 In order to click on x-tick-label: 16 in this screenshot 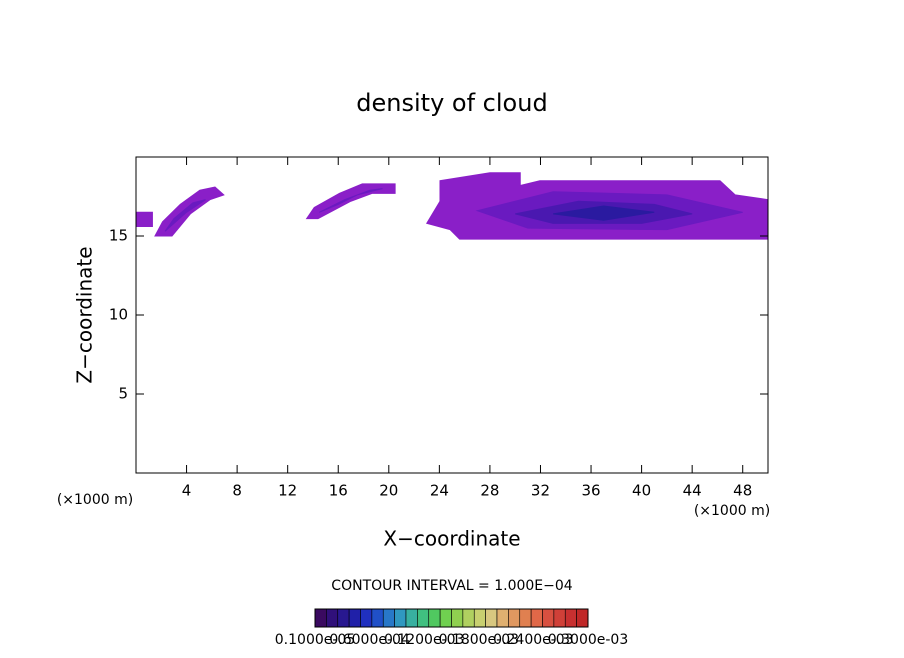, I will do `click(338, 491)`.